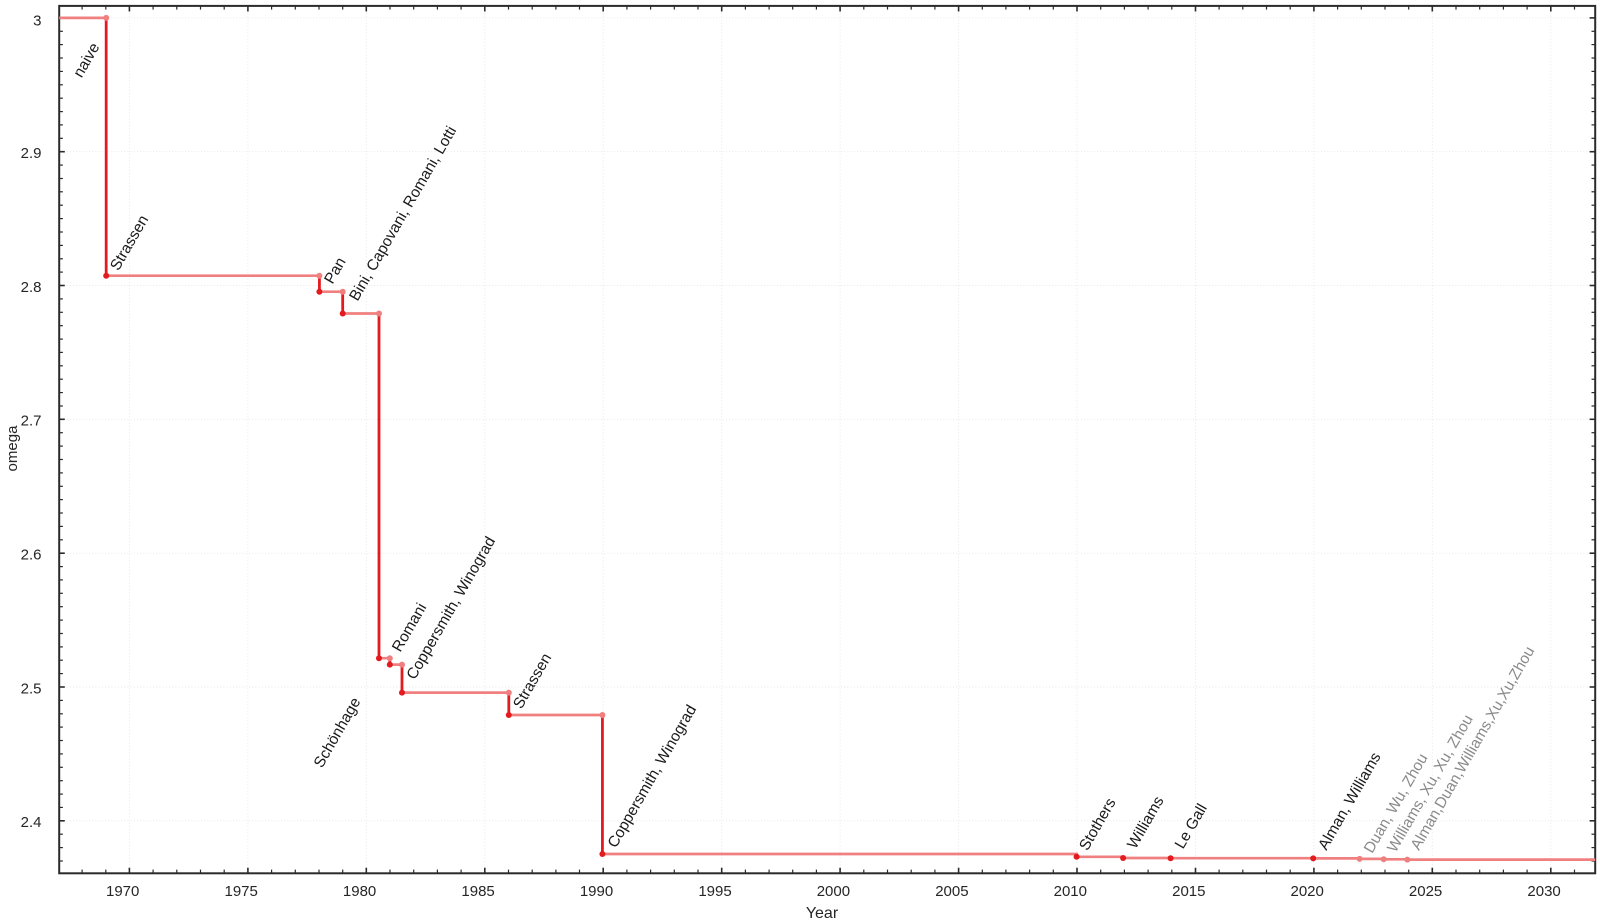  I want to click on svg-text: 1995, so click(714, 891).